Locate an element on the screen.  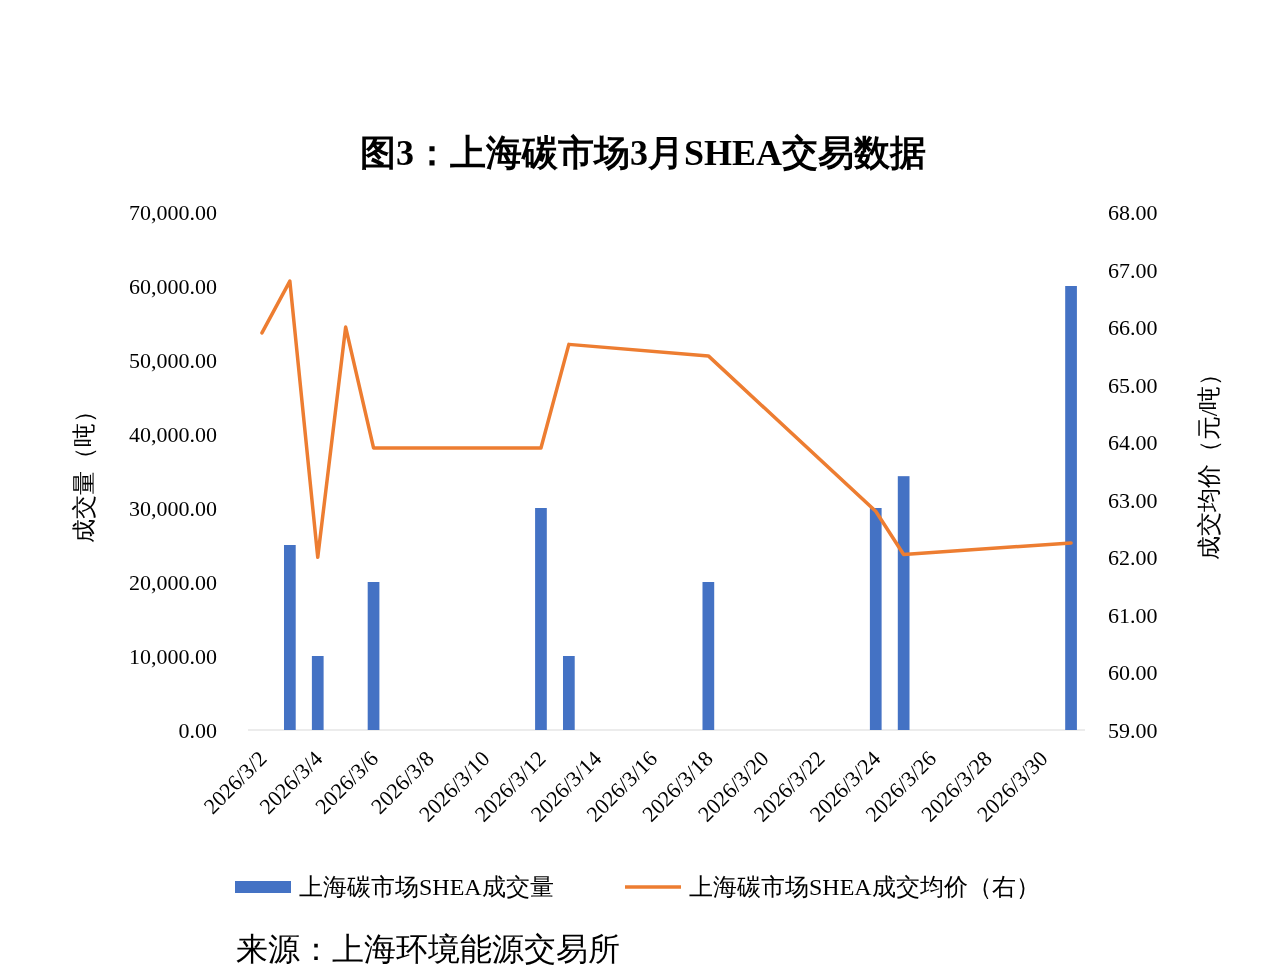
y-tick-label: 50,000.00 is located at coordinates (173, 360).